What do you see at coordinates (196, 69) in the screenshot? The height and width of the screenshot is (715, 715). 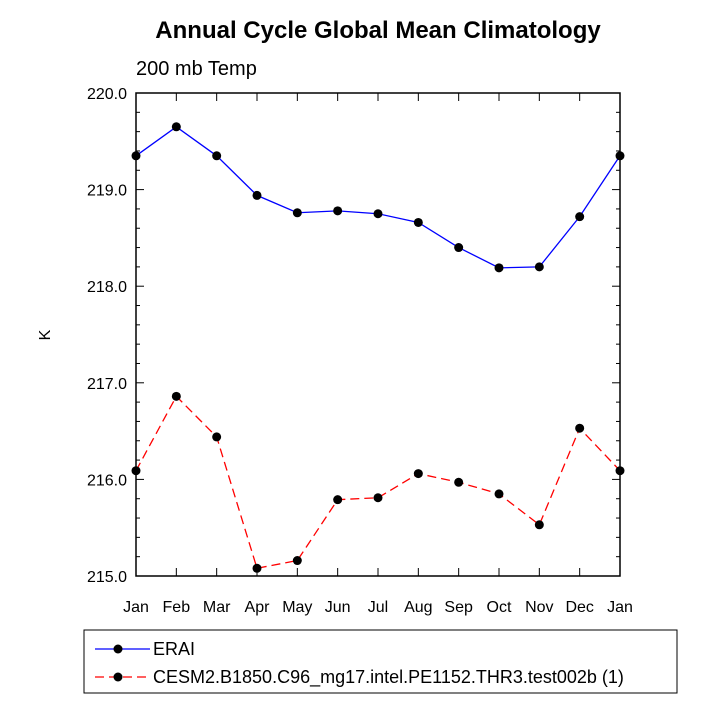 I see `chart-subtitle: 200 mb Temp` at bounding box center [196, 69].